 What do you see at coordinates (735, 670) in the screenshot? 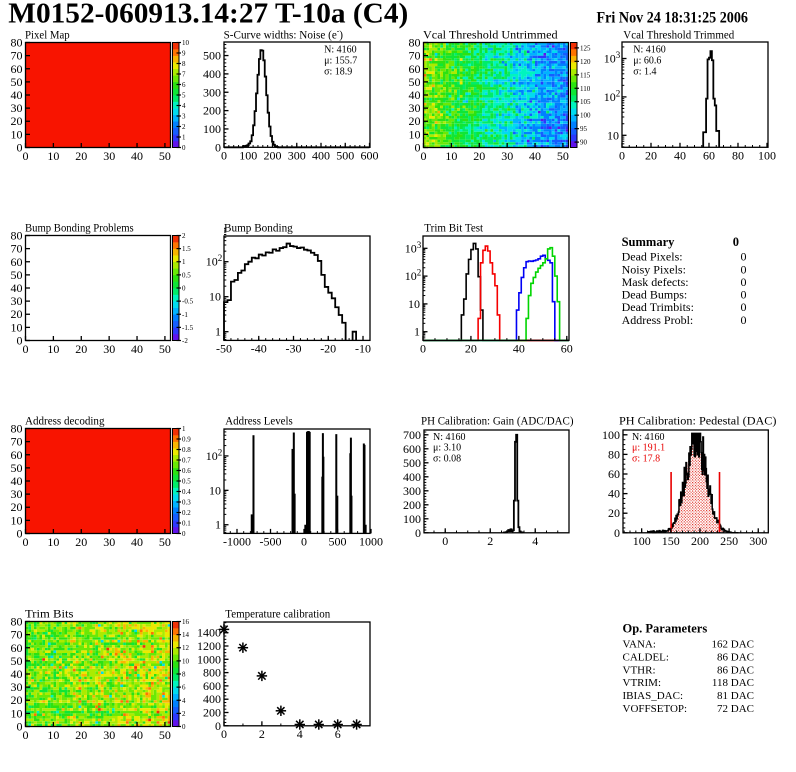
I see `svg-text: 86 DAC` at bounding box center [735, 670].